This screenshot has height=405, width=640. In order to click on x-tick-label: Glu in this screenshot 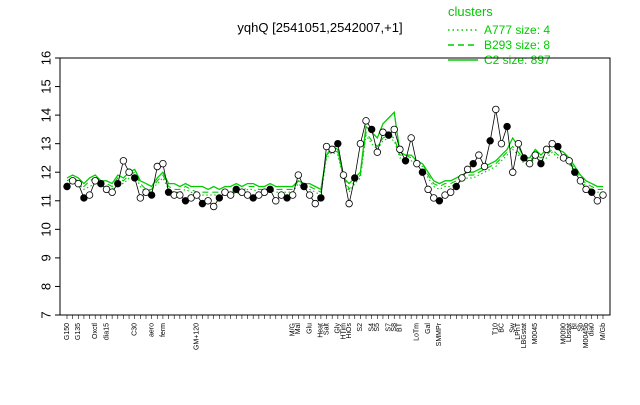, I will do `click(309, 328)`.